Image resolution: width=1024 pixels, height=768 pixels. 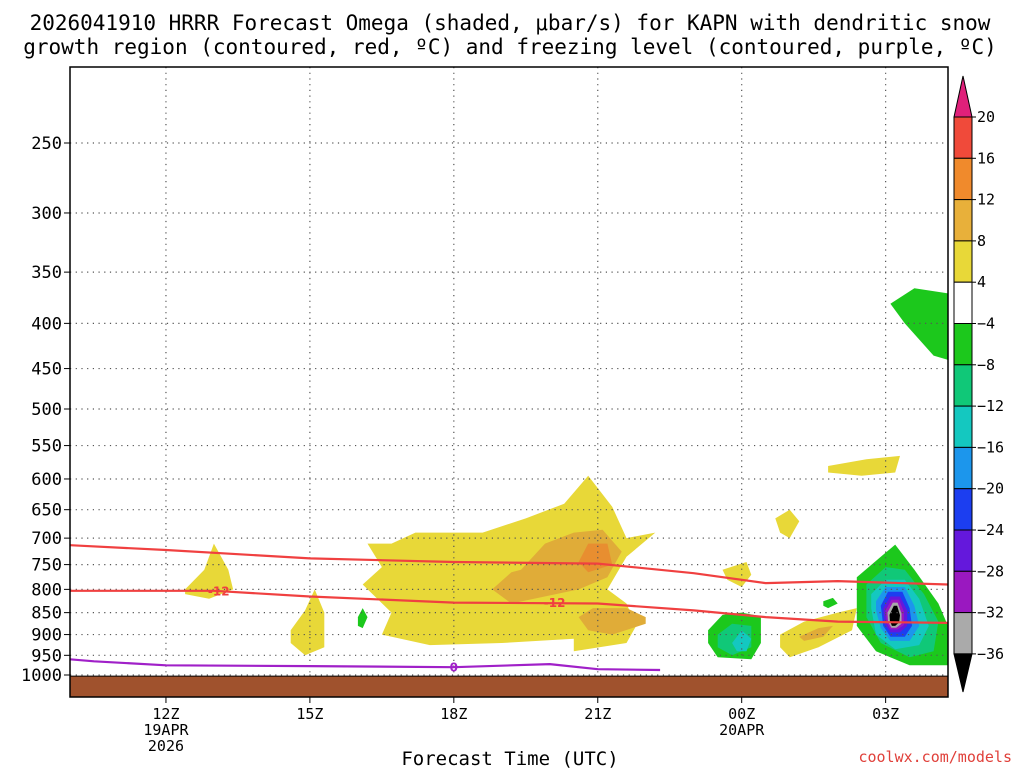 I want to click on ground-layer, so click(x=509, y=686).